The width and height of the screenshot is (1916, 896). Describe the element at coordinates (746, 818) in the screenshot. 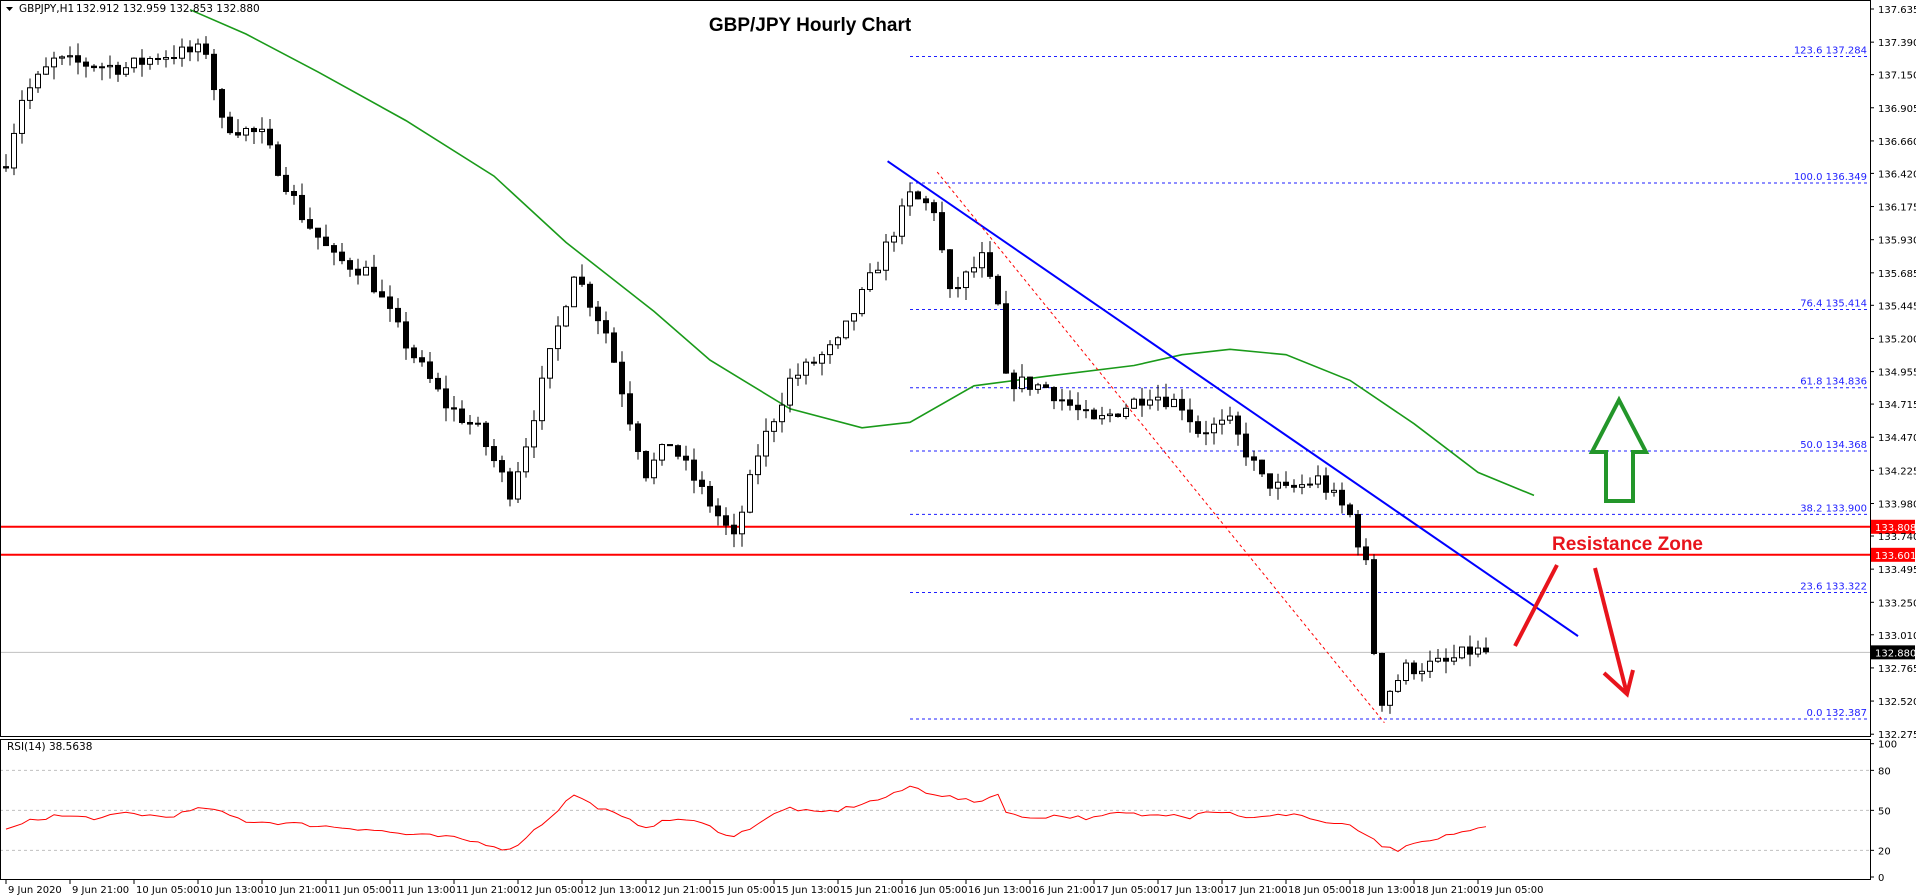

I see `rsi-line` at that location.